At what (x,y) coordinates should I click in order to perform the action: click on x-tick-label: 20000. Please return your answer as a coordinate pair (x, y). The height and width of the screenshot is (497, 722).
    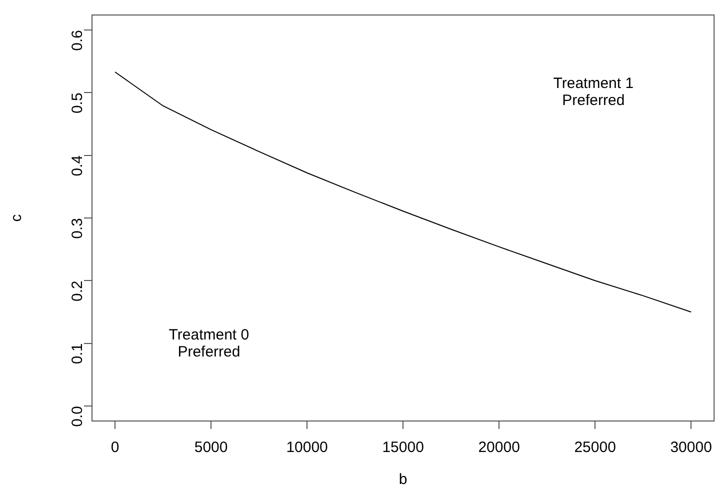
    Looking at the image, I should click on (499, 447).